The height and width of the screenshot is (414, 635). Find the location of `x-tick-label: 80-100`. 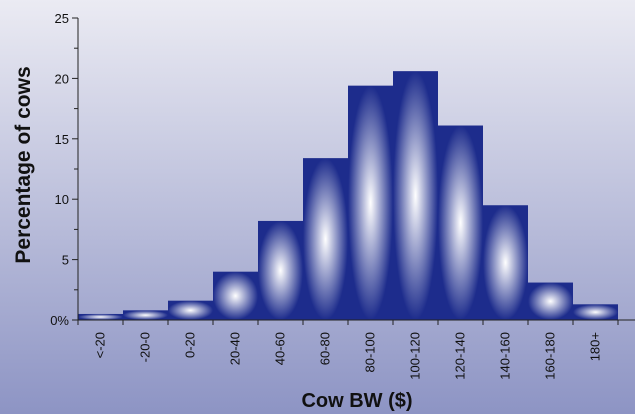

x-tick-label: 80-100 is located at coordinates (370, 352).